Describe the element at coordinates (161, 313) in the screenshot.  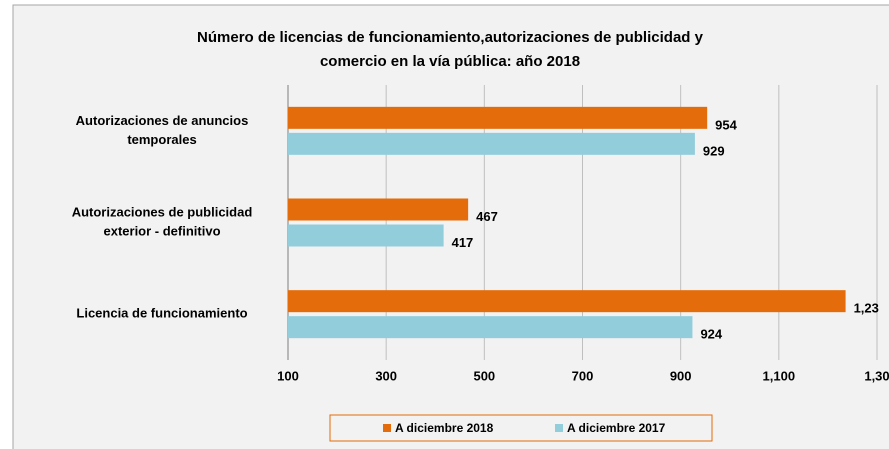
I see `y-tick-label: Licencia de funcionamiento` at that location.